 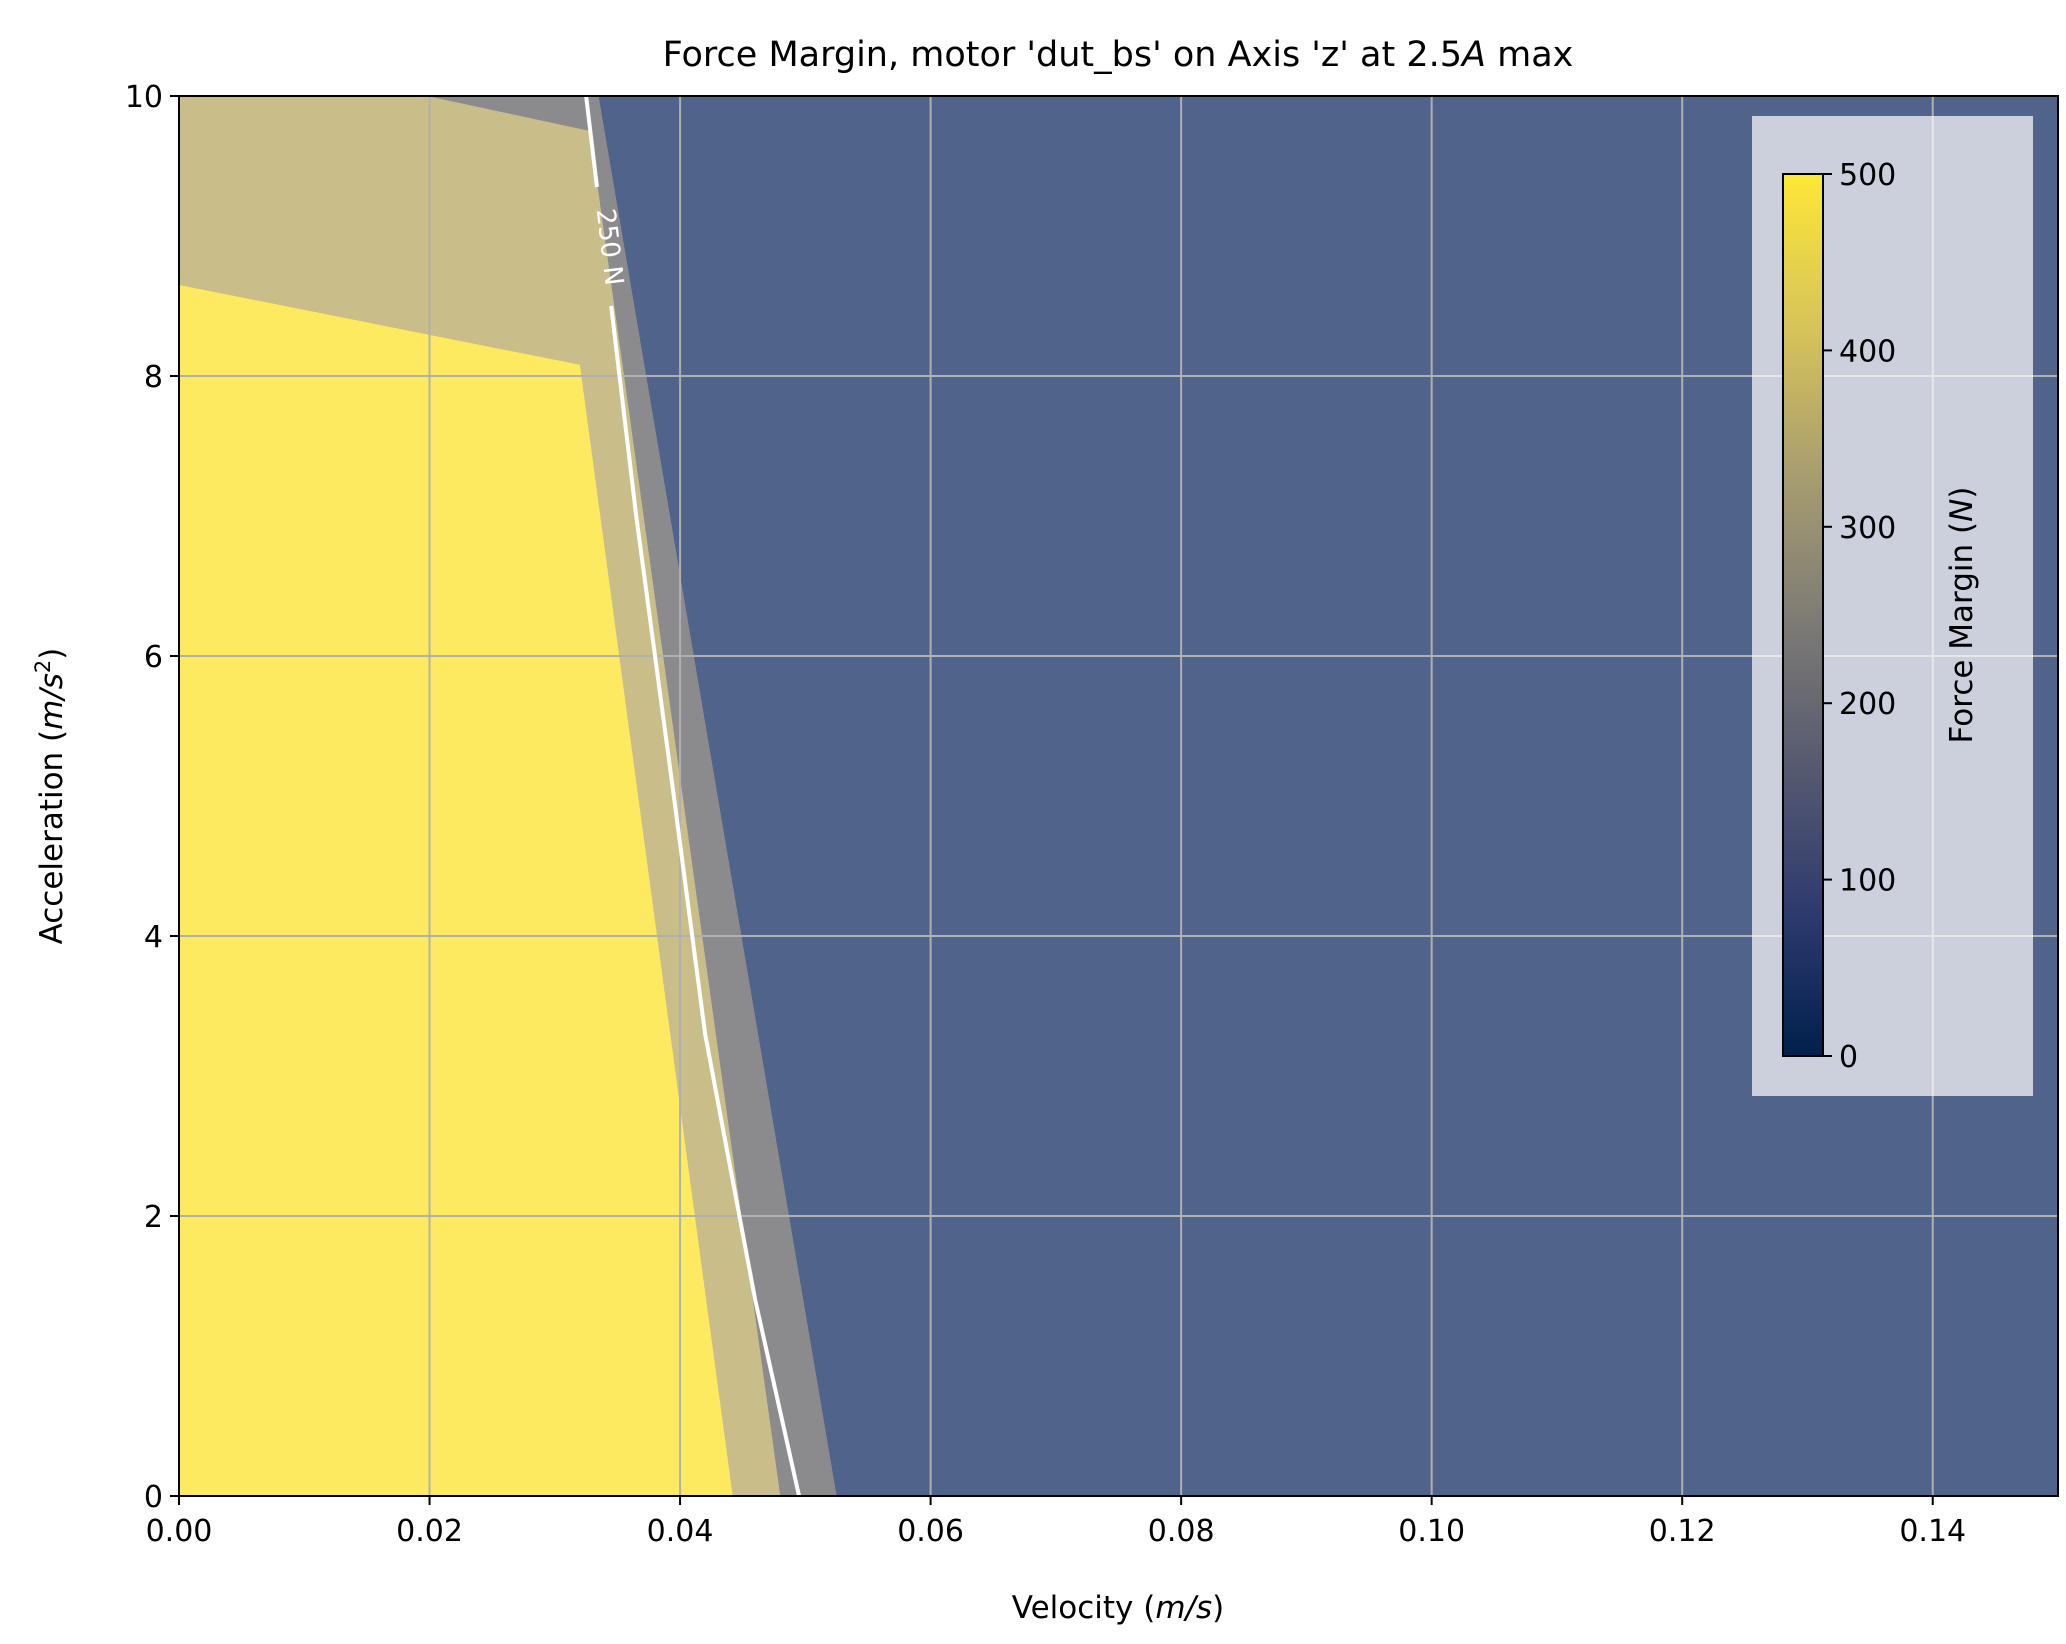 I want to click on contour-line-250-lower, so click(x=705, y=900).